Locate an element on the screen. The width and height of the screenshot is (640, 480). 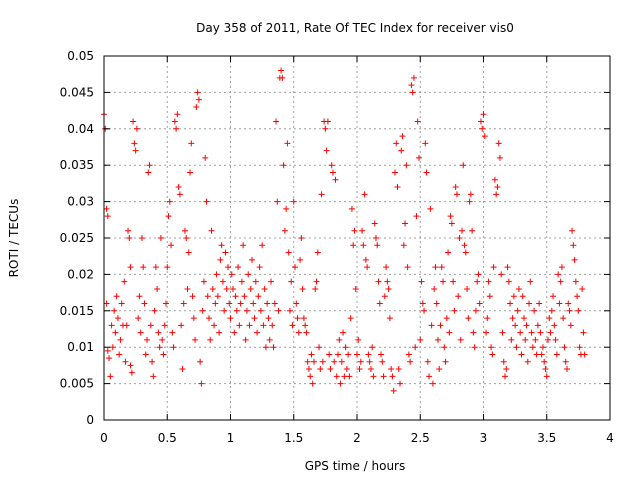
x-tick-label: 1 is located at coordinates (231, 438).